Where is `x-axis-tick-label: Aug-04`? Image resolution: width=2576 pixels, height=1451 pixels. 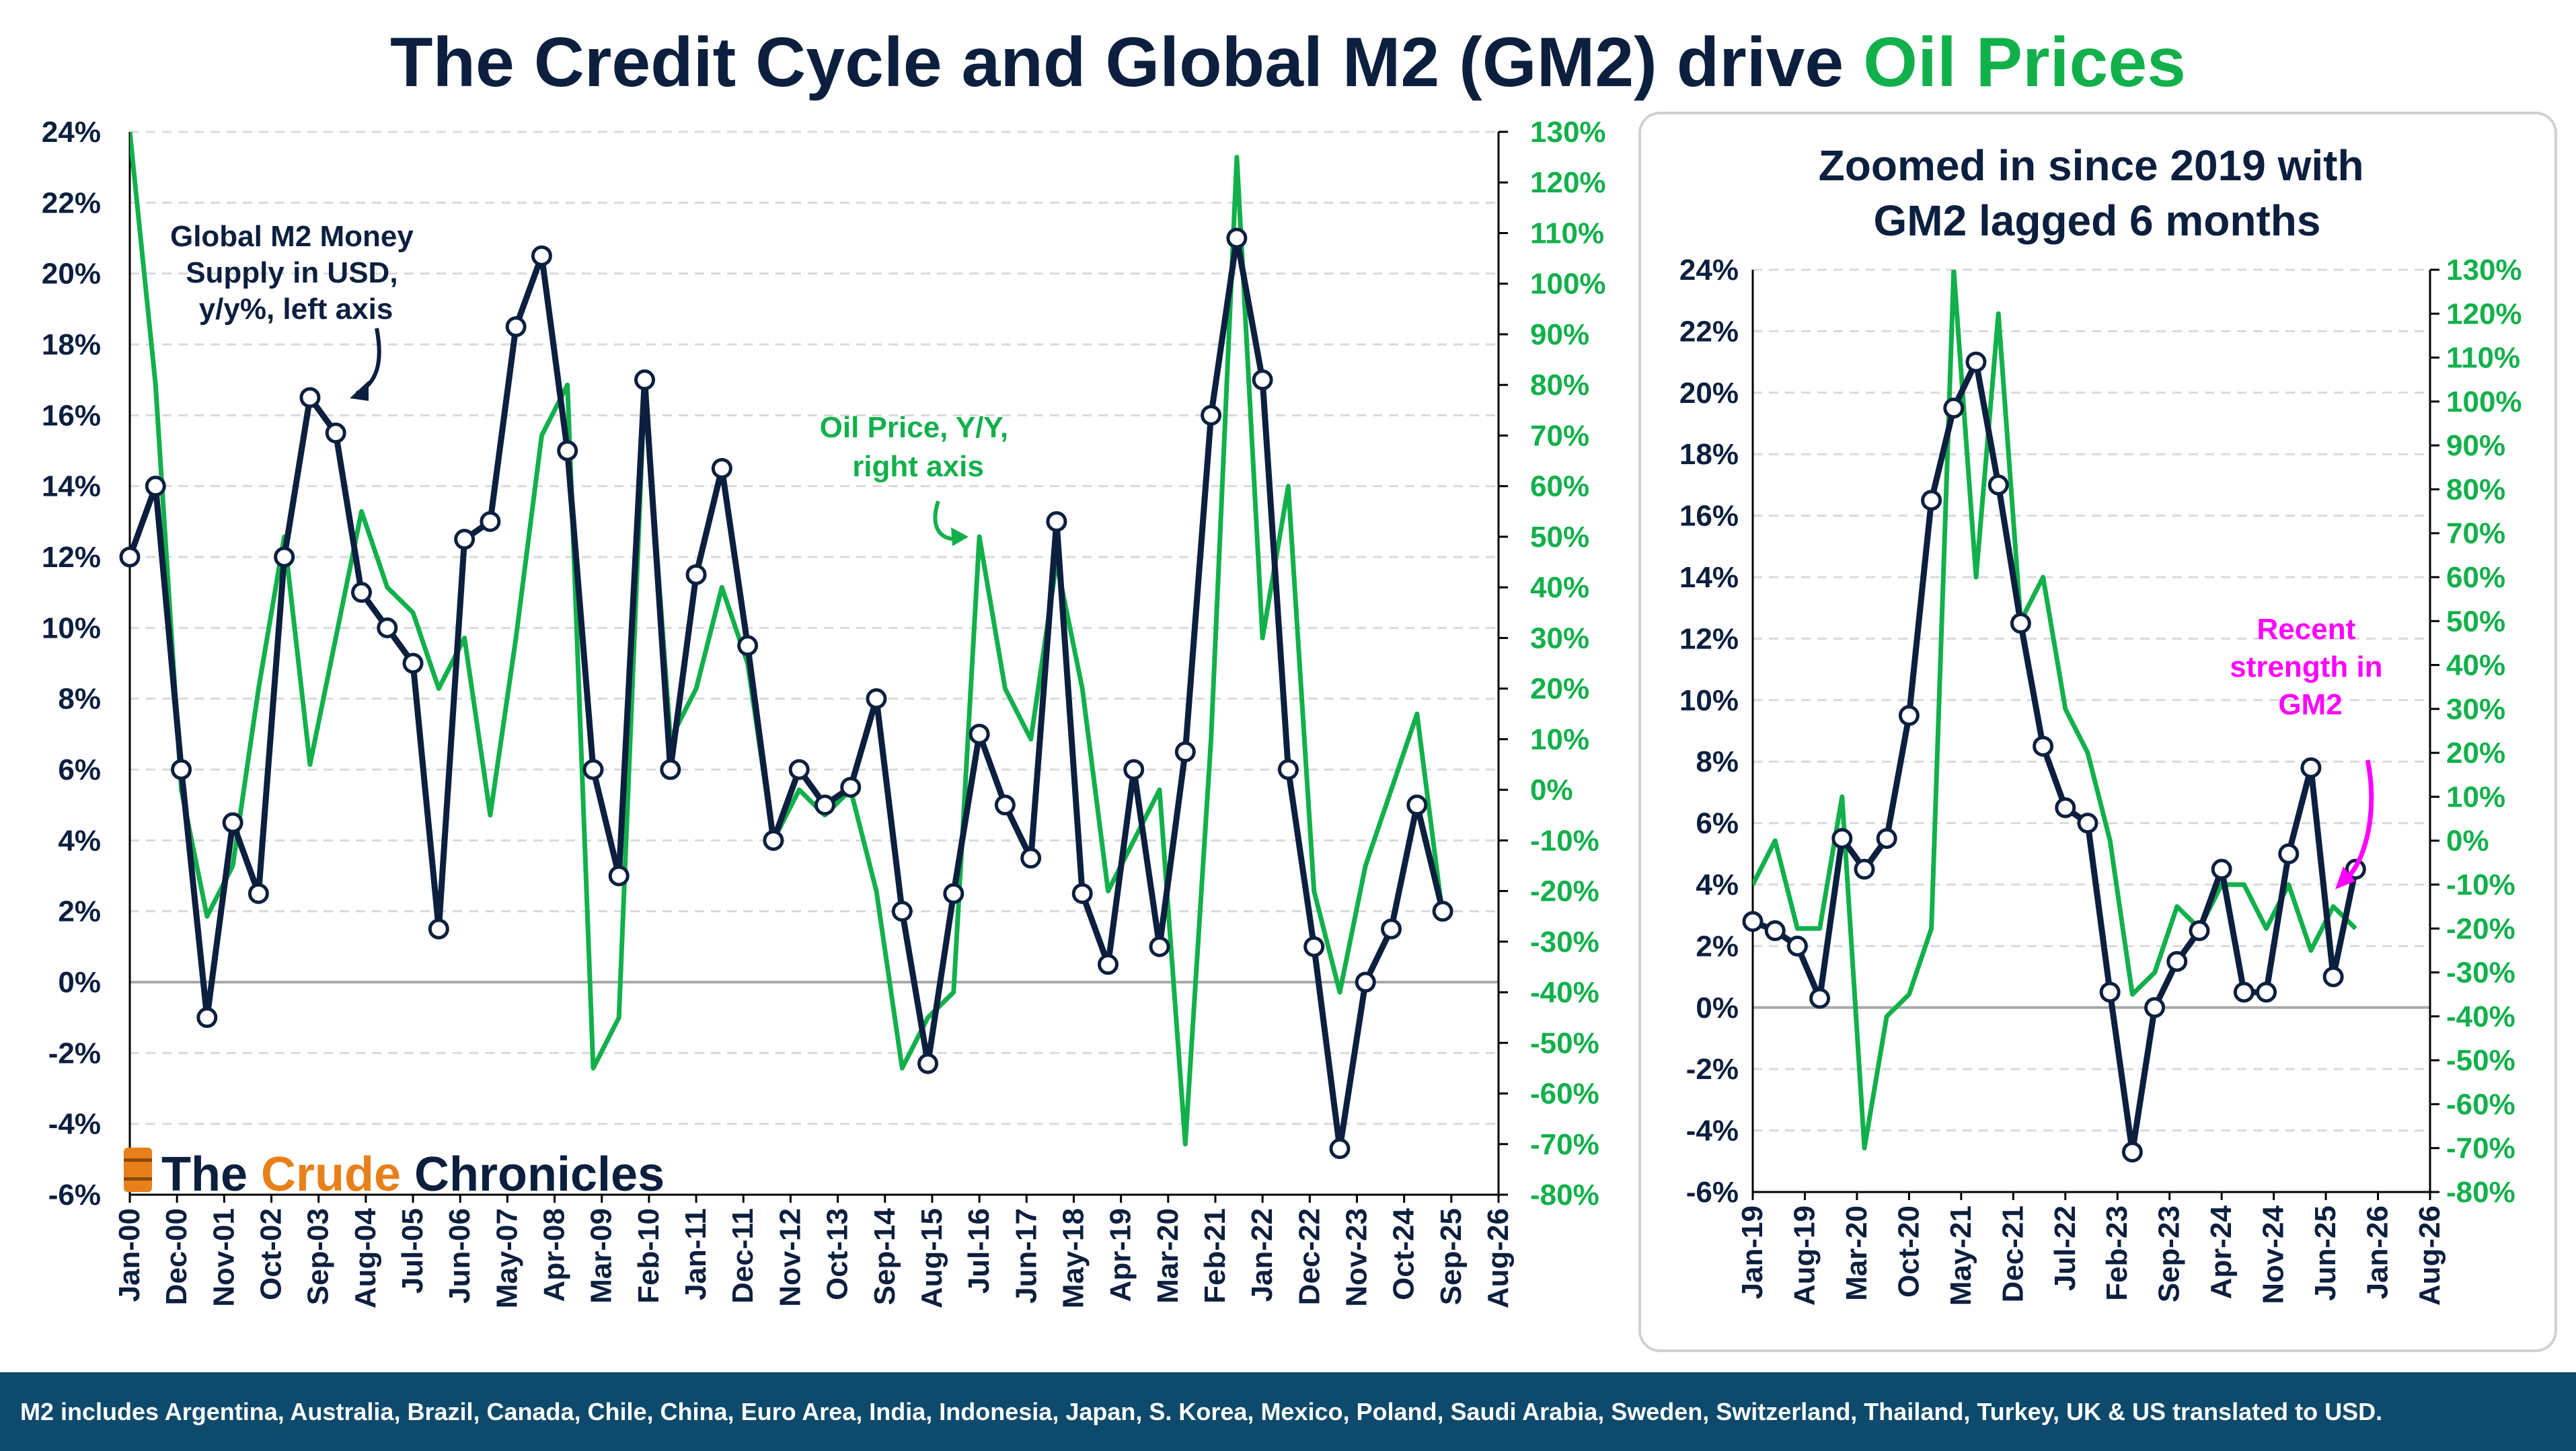
x-axis-tick-label: Aug-04 is located at coordinates (365, 1257).